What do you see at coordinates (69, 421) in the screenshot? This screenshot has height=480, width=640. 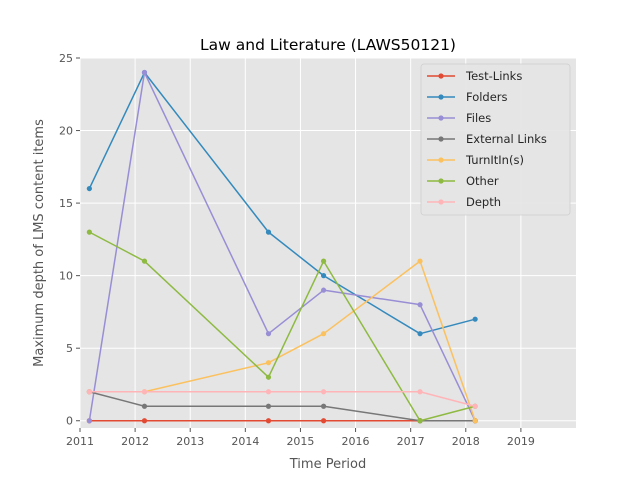 I see `y-tick-label: 0` at bounding box center [69, 421].